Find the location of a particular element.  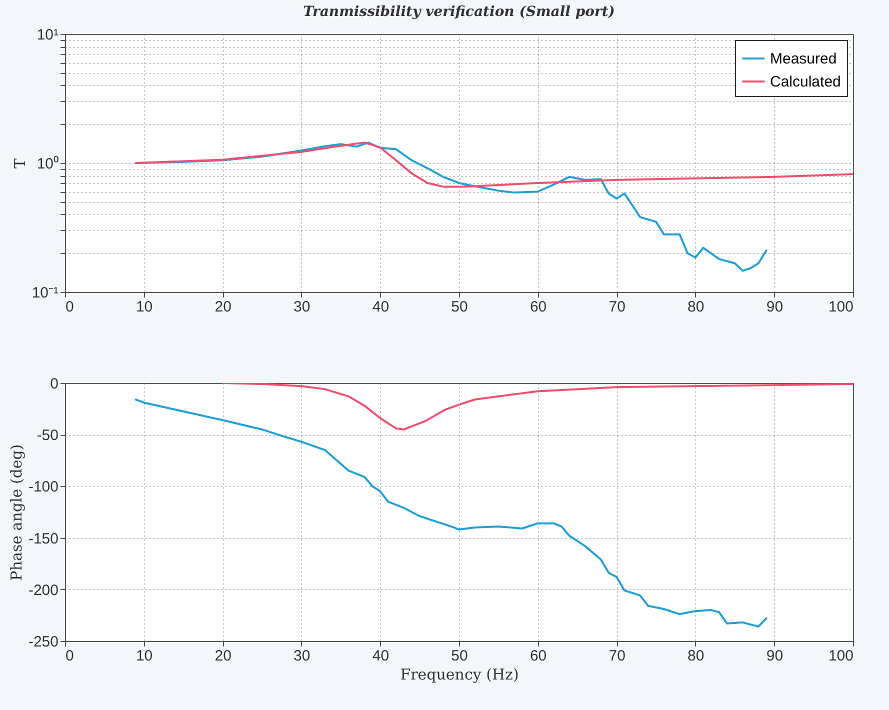

y-tick-label: -100 is located at coordinates (43, 487).